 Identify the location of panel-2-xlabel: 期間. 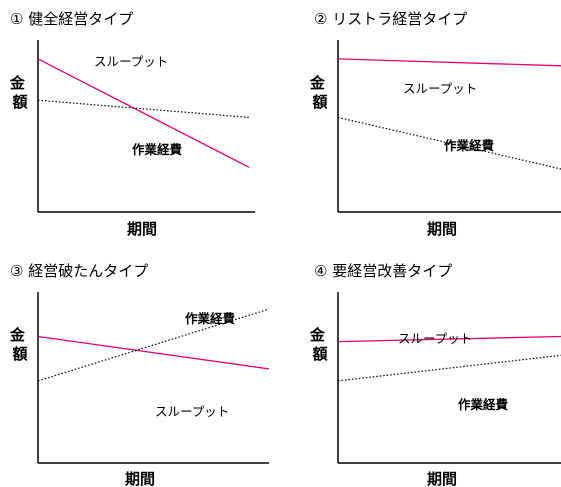
(442, 229).